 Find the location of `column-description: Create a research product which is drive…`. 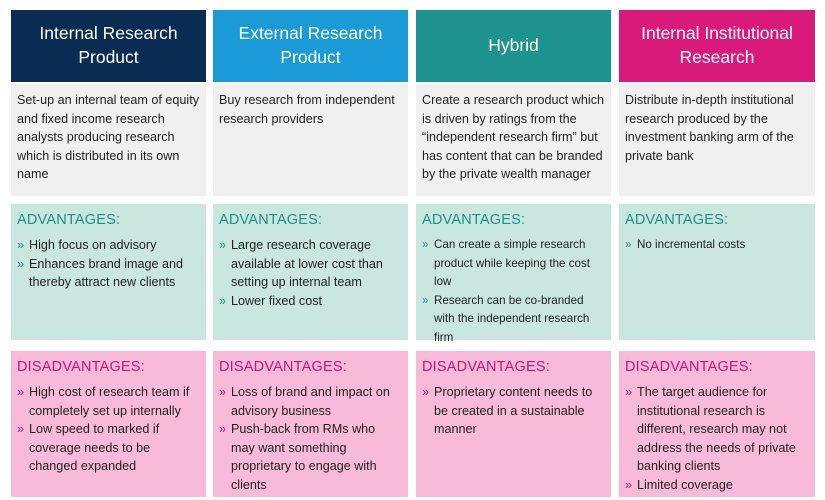

column-description: Create a research product which is drive… is located at coordinates (513, 140).